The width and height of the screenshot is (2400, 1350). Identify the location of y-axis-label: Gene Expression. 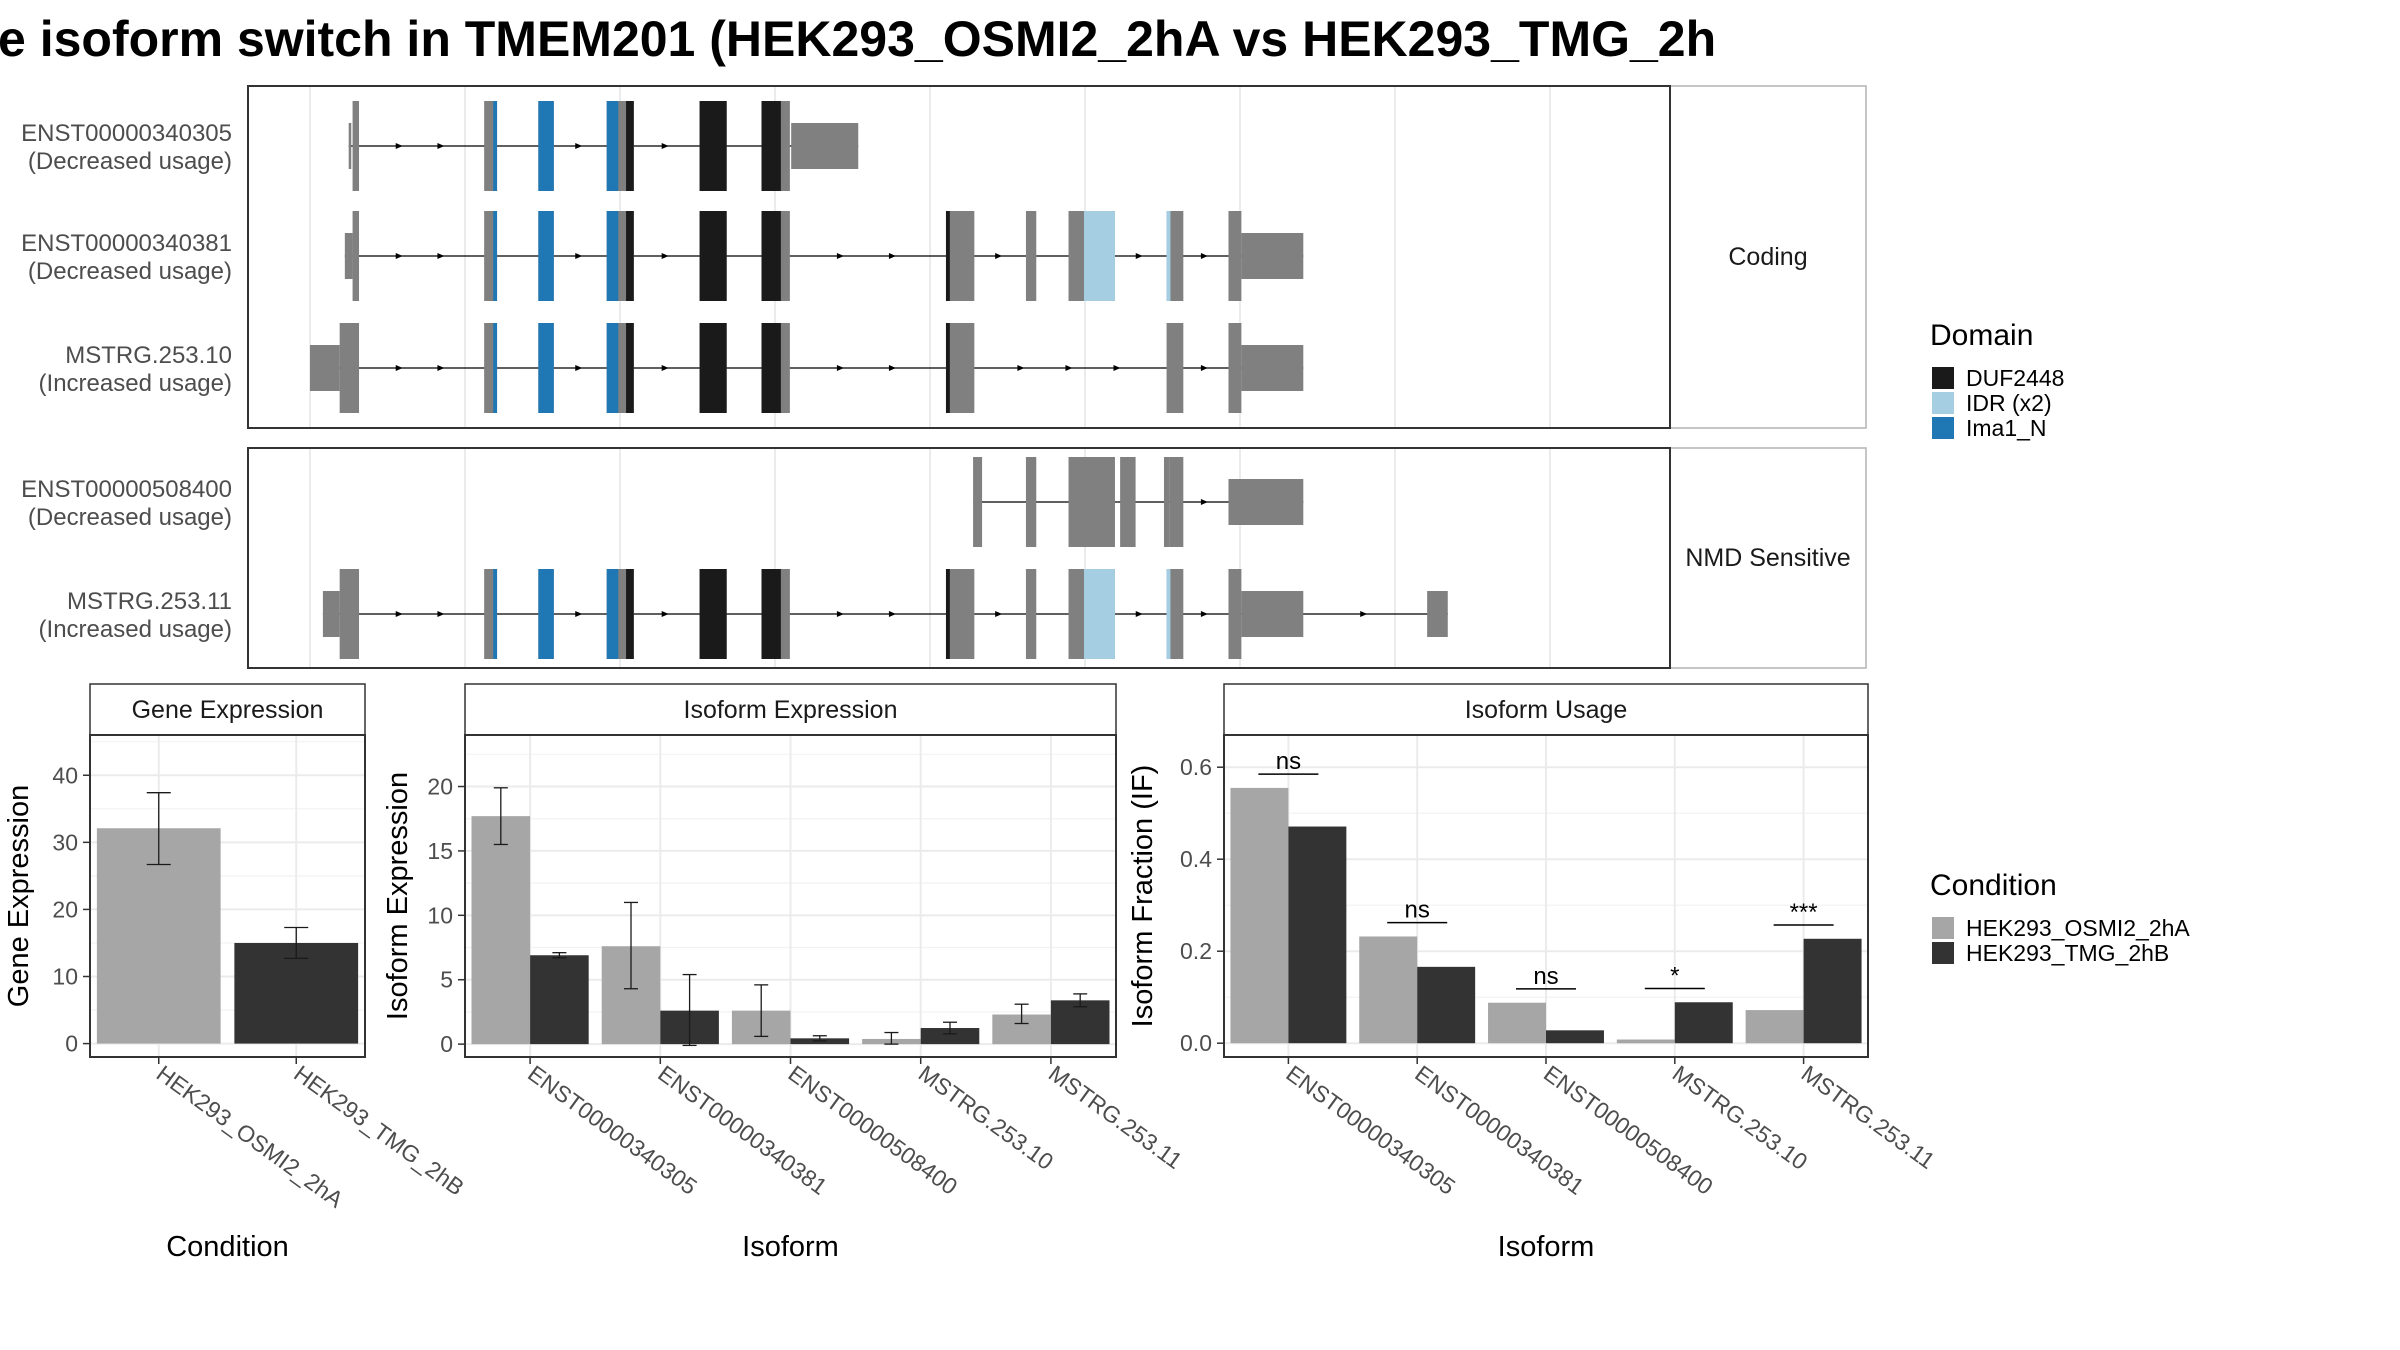
(19, 896).